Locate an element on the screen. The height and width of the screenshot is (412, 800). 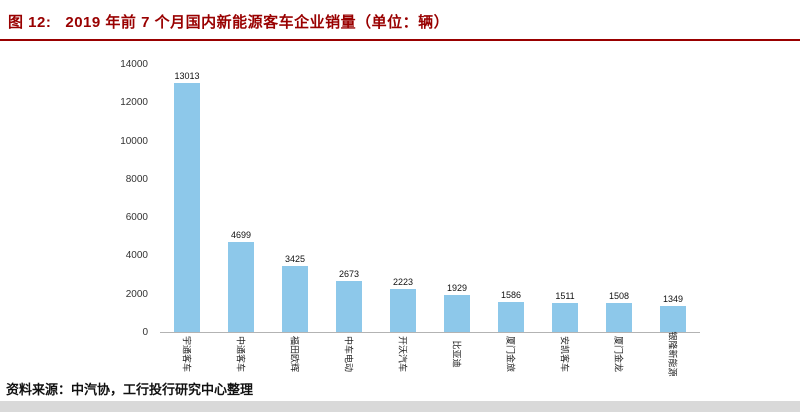
bar-value-label: 1508 is located at coordinates (619, 296).